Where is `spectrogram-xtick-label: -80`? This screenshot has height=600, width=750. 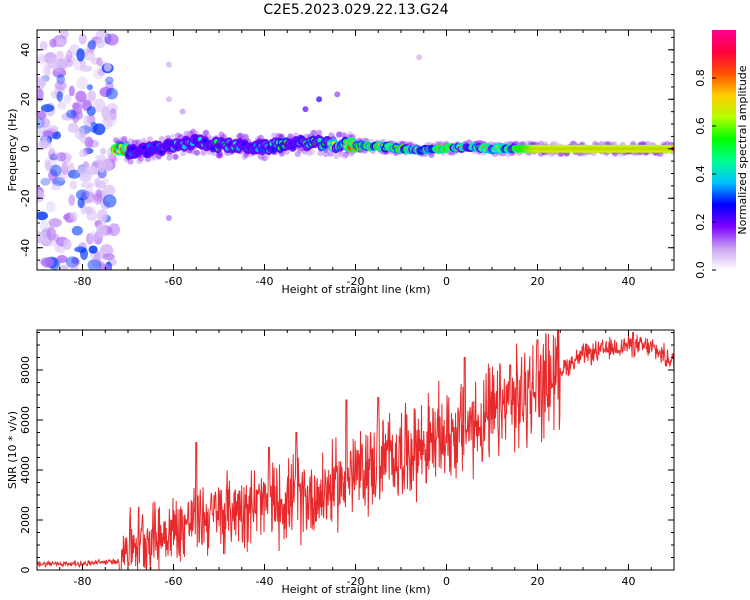 spectrogram-xtick-label: -80 is located at coordinates (83, 281).